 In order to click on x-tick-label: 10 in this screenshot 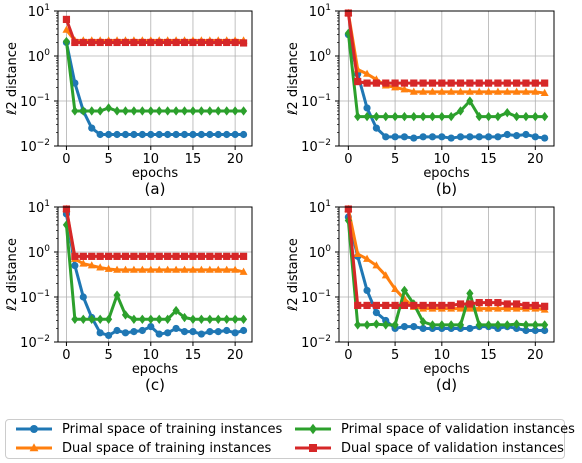, I will do `click(442, 355)`.